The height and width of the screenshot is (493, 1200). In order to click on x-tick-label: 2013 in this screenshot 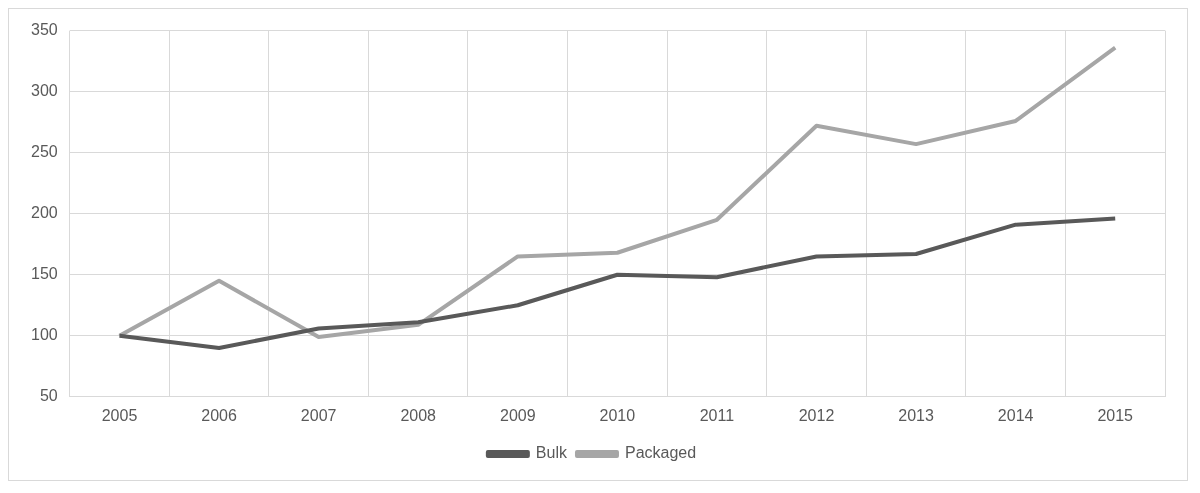, I will do `click(916, 415)`.